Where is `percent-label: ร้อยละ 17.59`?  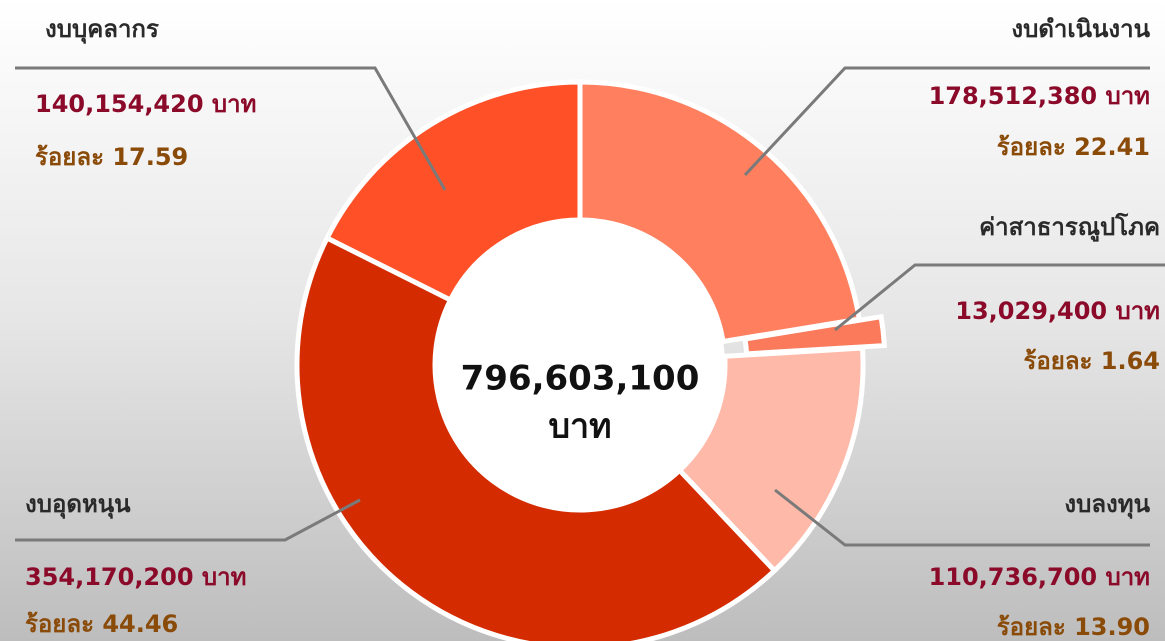
percent-label: ร้อยละ 17.59 is located at coordinates (111, 157).